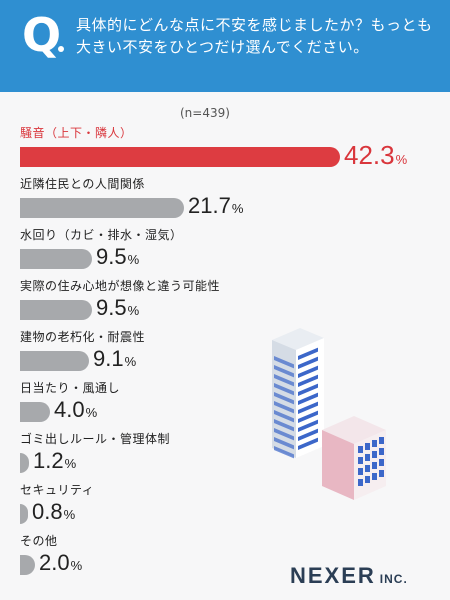 This screenshot has width=450, height=600. I want to click on bar-value: 0.8%, so click(53, 512).